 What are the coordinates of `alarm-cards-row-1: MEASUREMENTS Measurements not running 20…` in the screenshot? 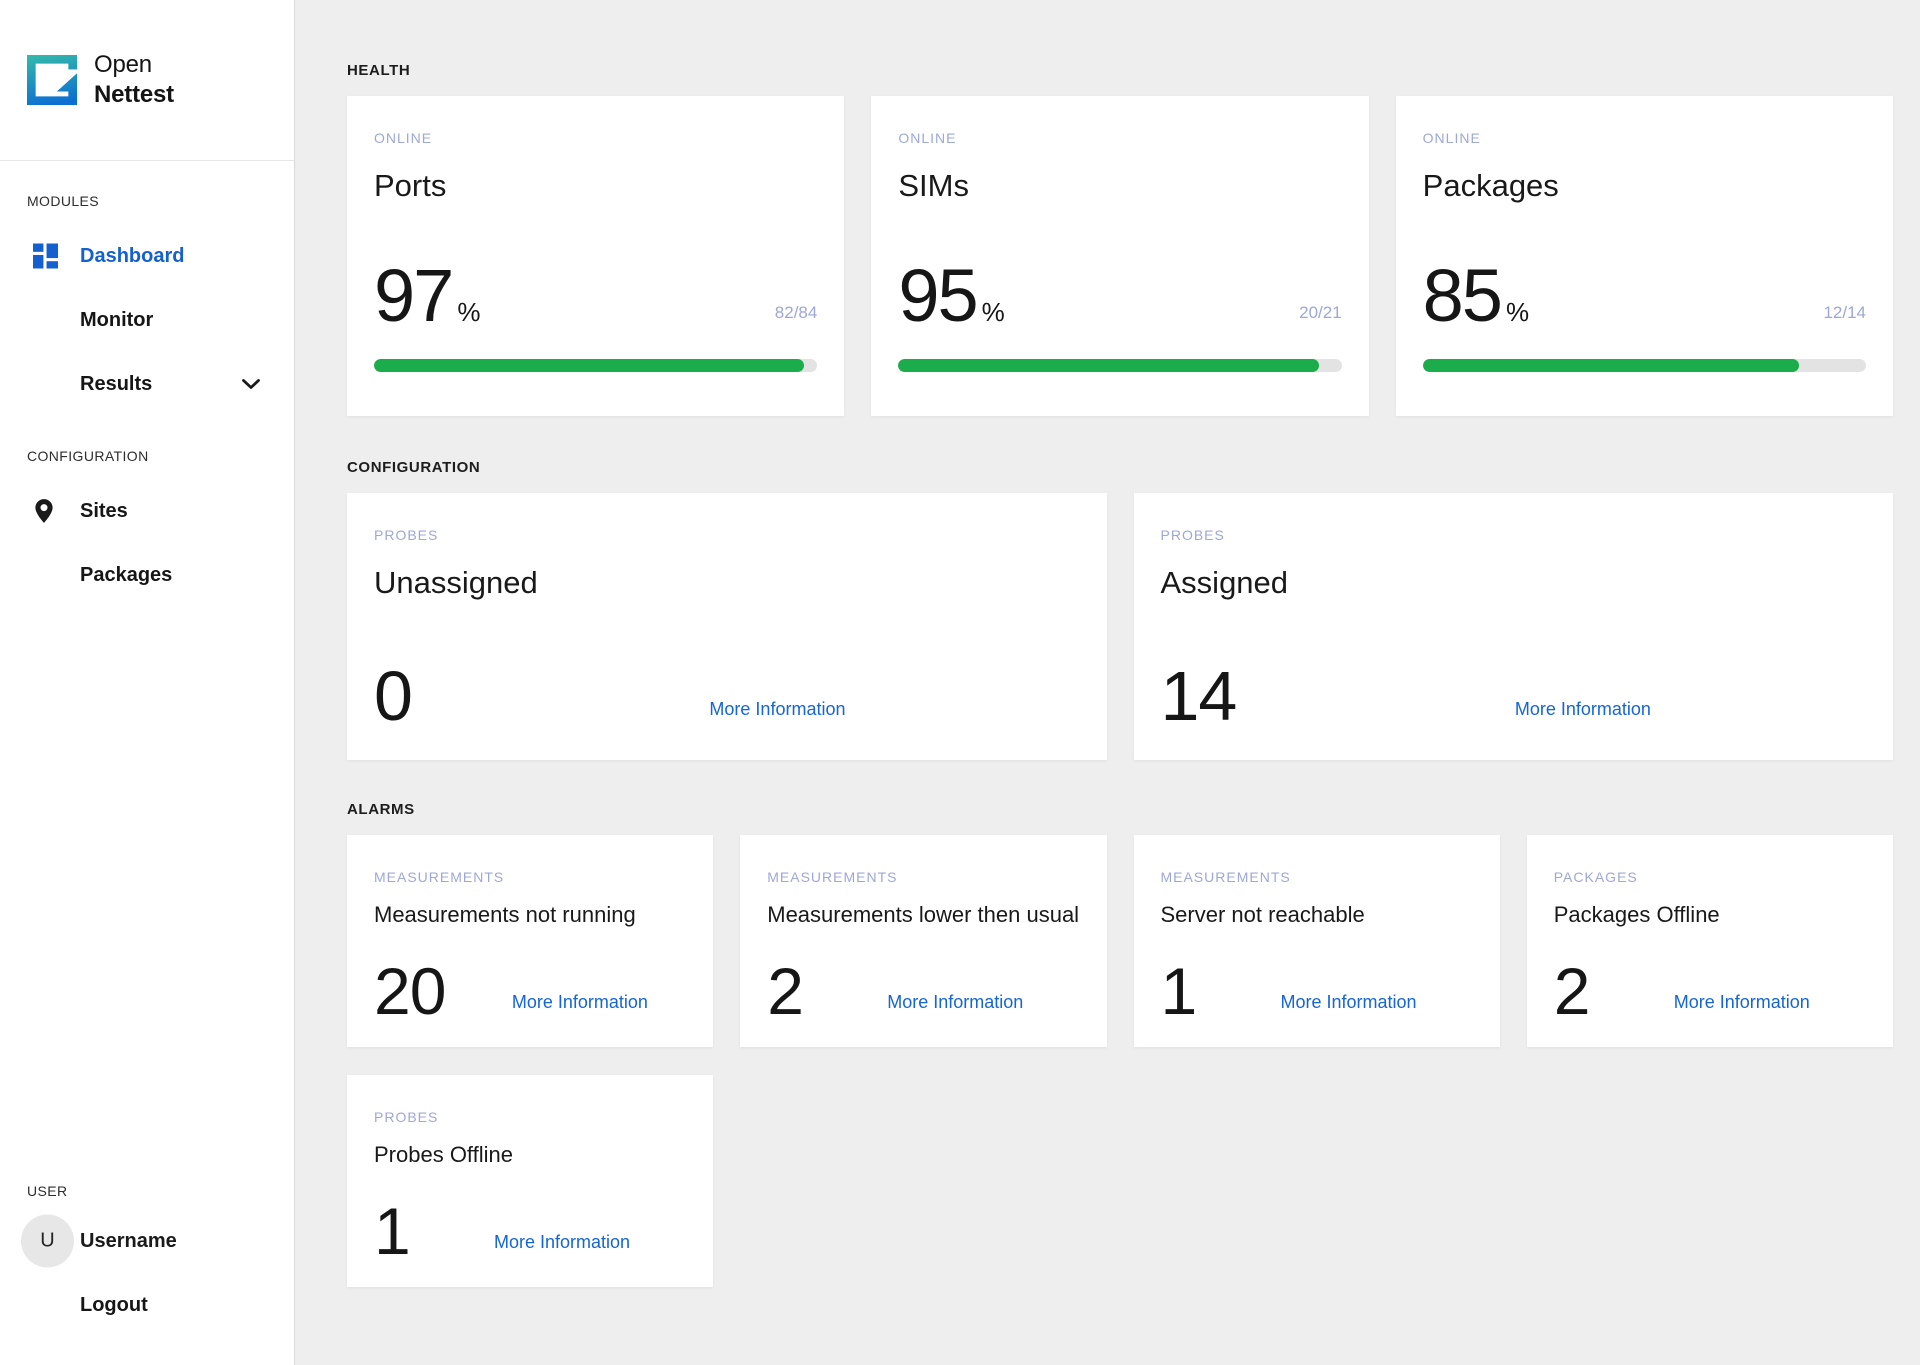 It's located at (1120, 941).